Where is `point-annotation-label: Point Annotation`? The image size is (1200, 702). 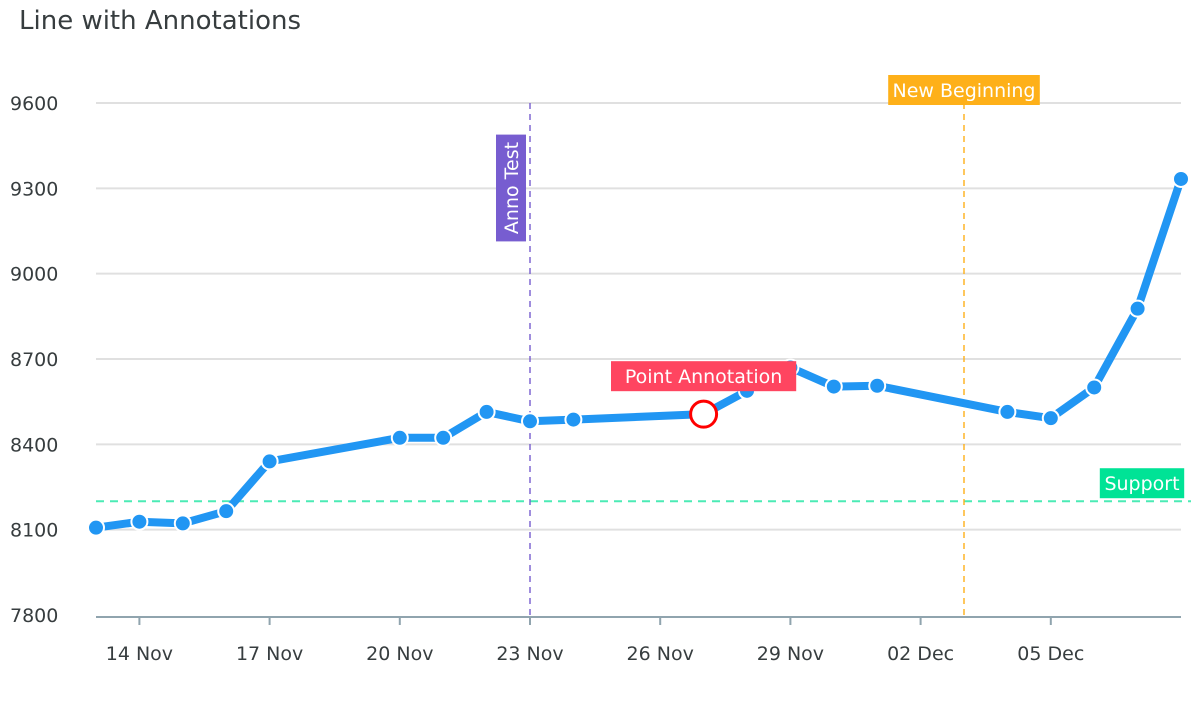
point-annotation-label: Point Annotation is located at coordinates (704, 376).